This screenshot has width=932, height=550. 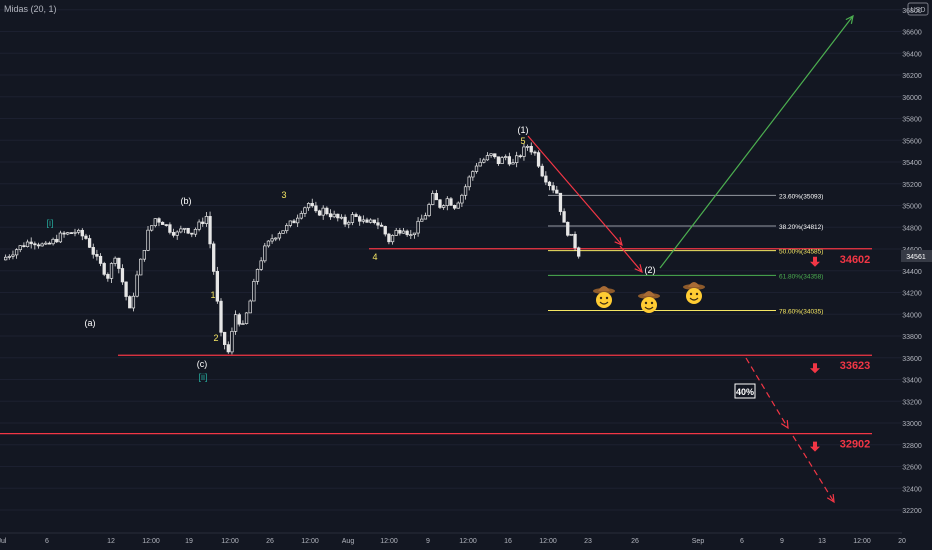 What do you see at coordinates (912, 294) in the screenshot?
I see `y-tick-label: 34200` at bounding box center [912, 294].